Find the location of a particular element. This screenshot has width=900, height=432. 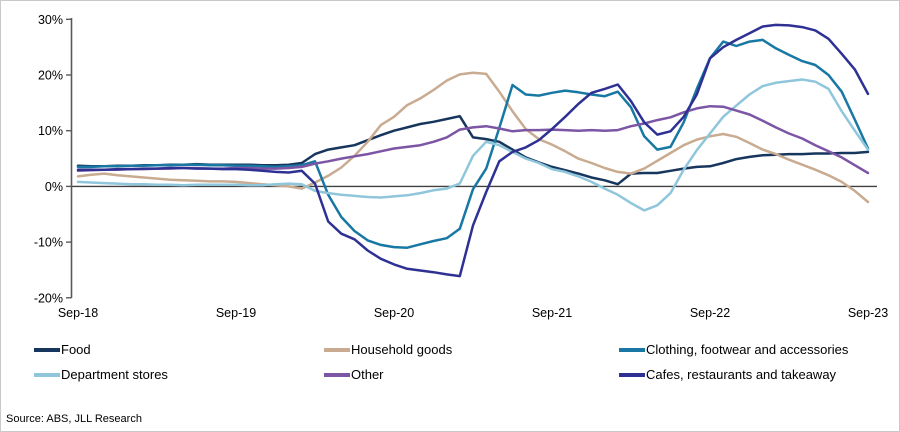

x-tick-label: Sep-18 is located at coordinates (78, 313).